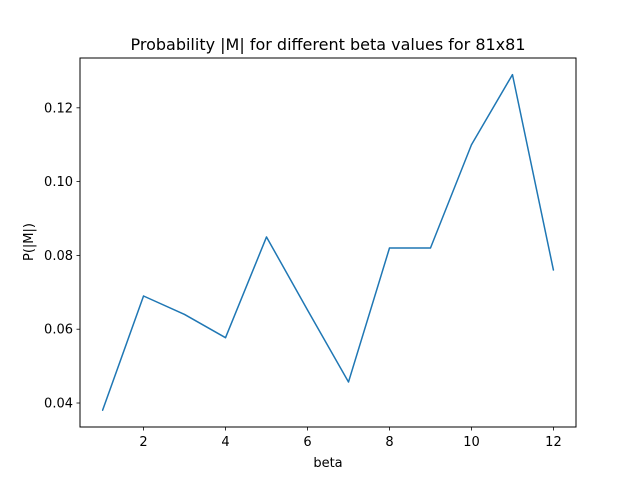  Describe the element at coordinates (389, 442) in the screenshot. I see `x-tick-label: 8` at that location.